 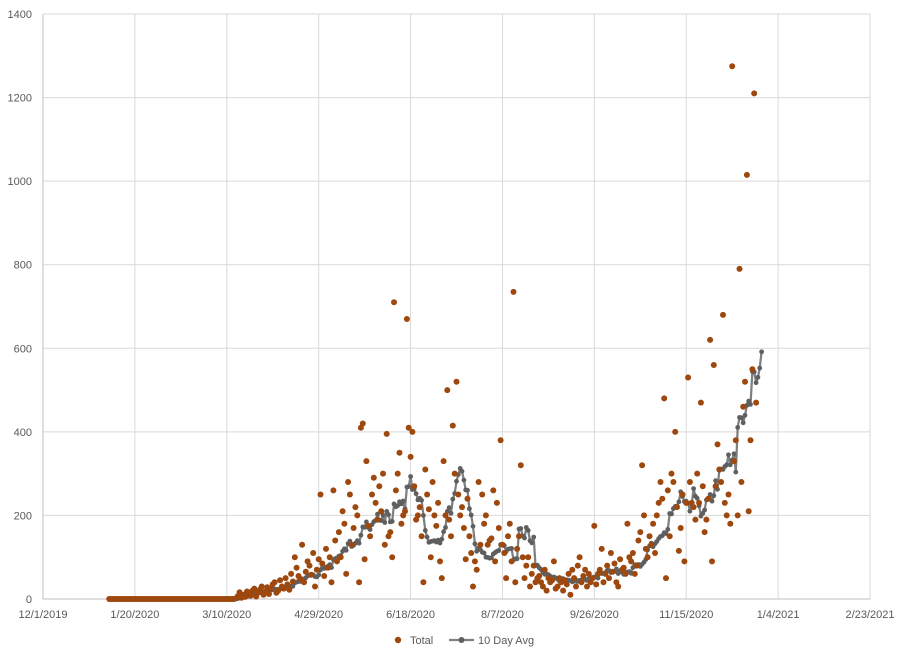 What do you see at coordinates (134, 615) in the screenshot?
I see `x-tick-label: 1/20/2020` at bounding box center [134, 615].